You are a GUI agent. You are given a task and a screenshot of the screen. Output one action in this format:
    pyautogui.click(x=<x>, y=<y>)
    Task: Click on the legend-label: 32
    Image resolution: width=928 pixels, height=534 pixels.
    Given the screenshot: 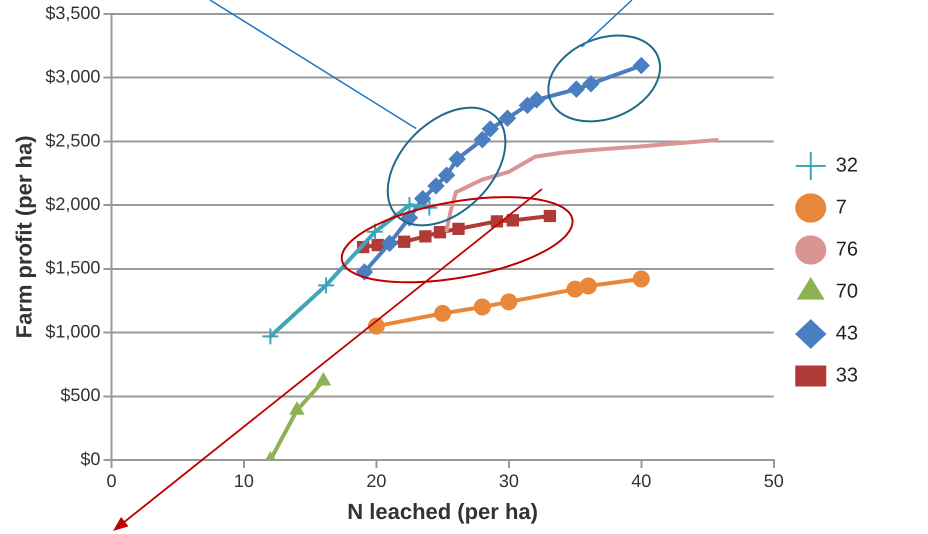 What is the action you would take?
    pyautogui.click(x=847, y=165)
    